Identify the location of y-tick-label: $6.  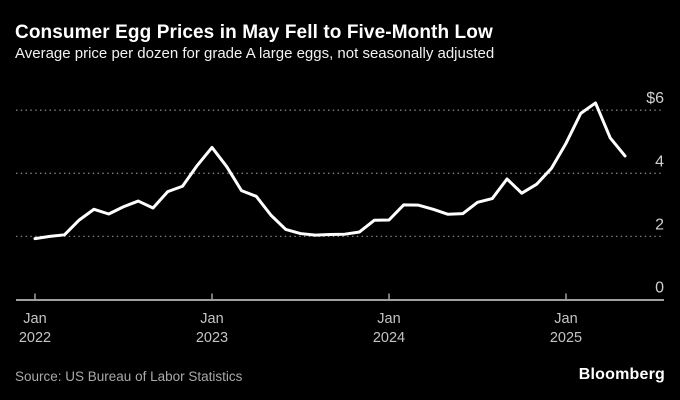
(655, 98).